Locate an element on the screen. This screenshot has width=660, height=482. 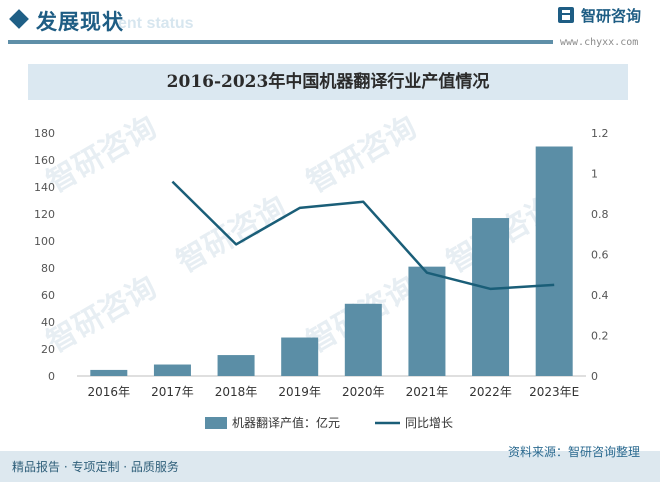
y-right-tick-label: 0.4 is located at coordinates (600, 295).